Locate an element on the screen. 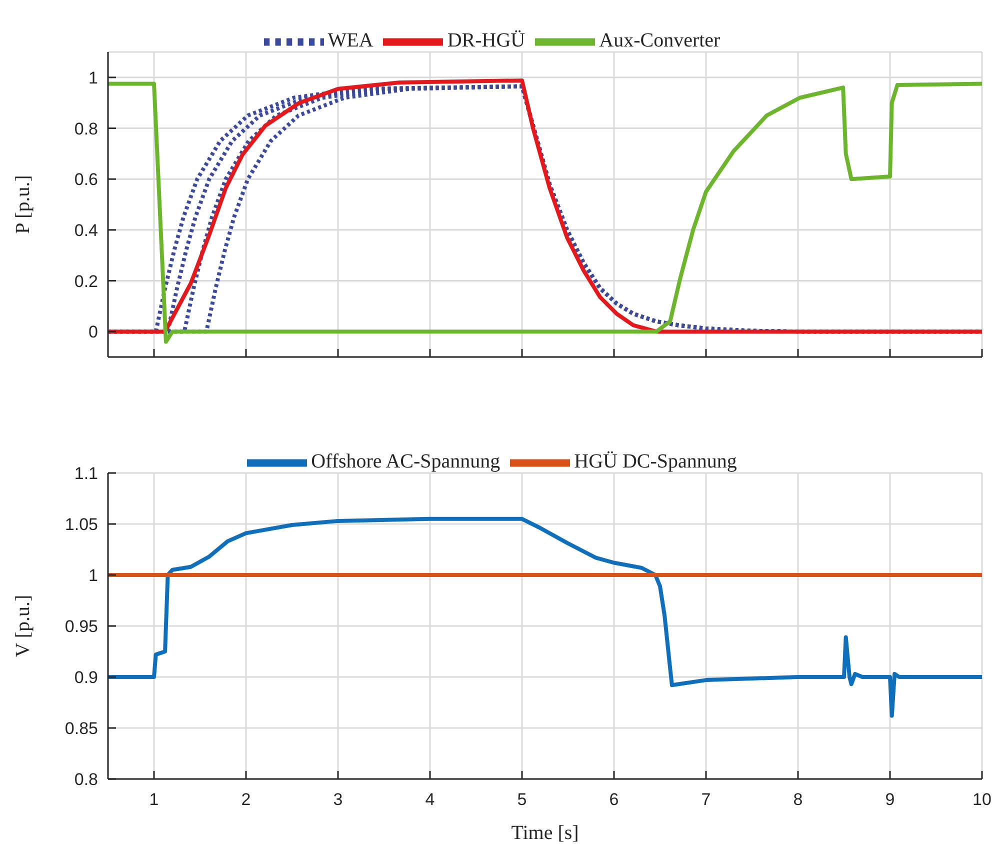  x-tick-label: 10 is located at coordinates (982, 800).